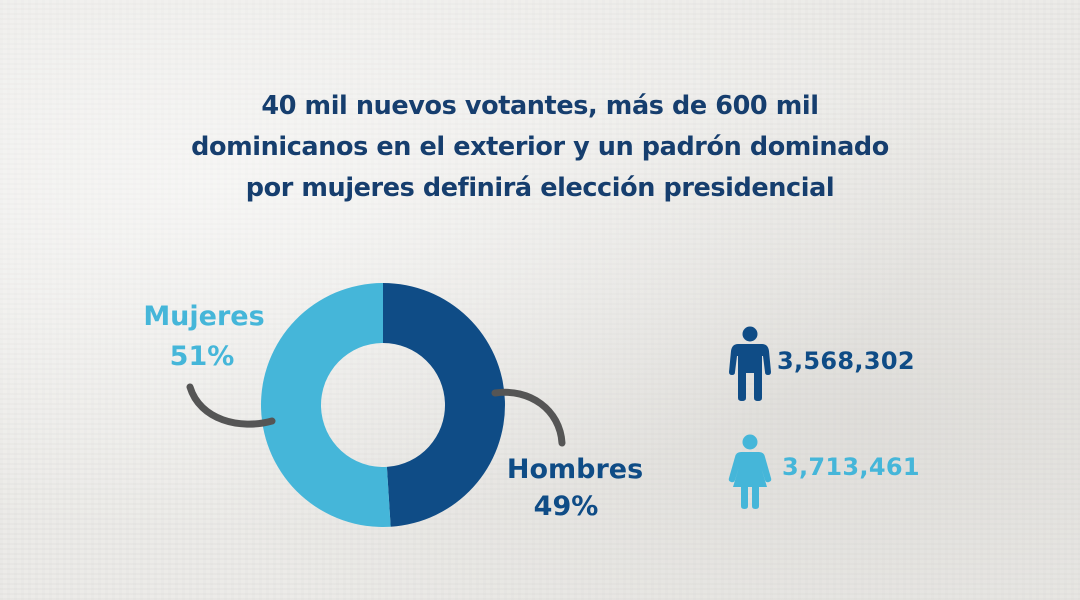 The width and height of the screenshot is (1080, 600). I want to click on mujeres-count: 3,713,461, so click(851, 467).